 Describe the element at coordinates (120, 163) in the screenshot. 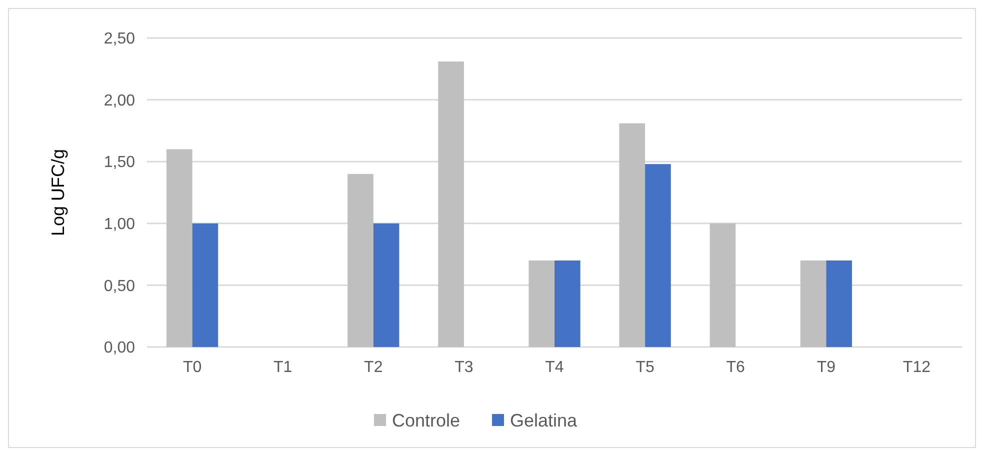

I see `y-tick-label: 1,50` at that location.